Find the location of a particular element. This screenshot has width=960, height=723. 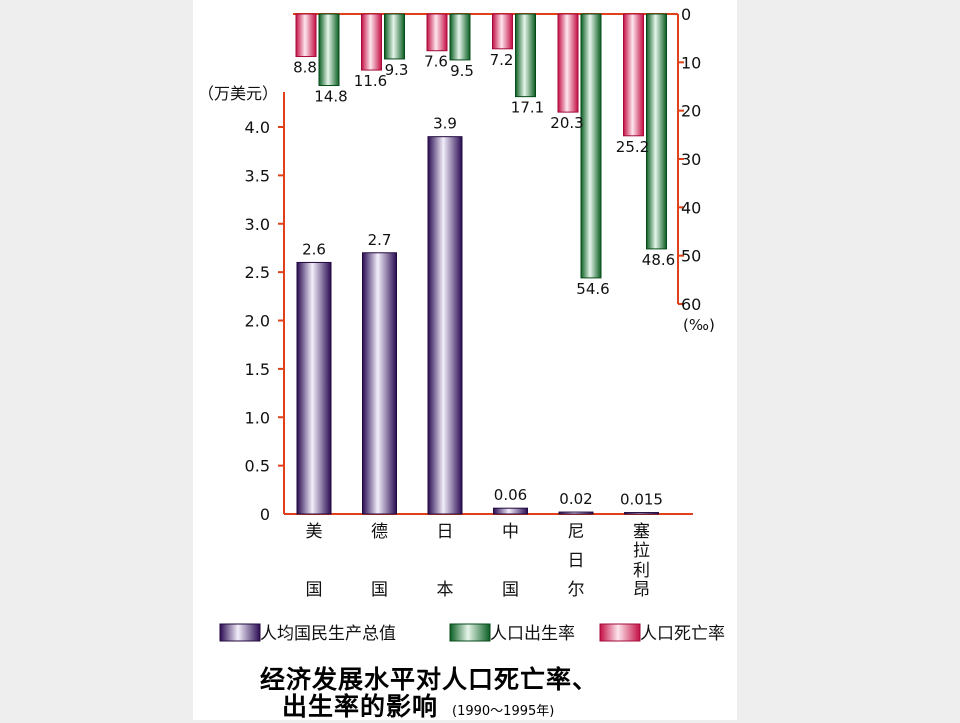

legend-item-gnp-swatch is located at coordinates (240, 632).